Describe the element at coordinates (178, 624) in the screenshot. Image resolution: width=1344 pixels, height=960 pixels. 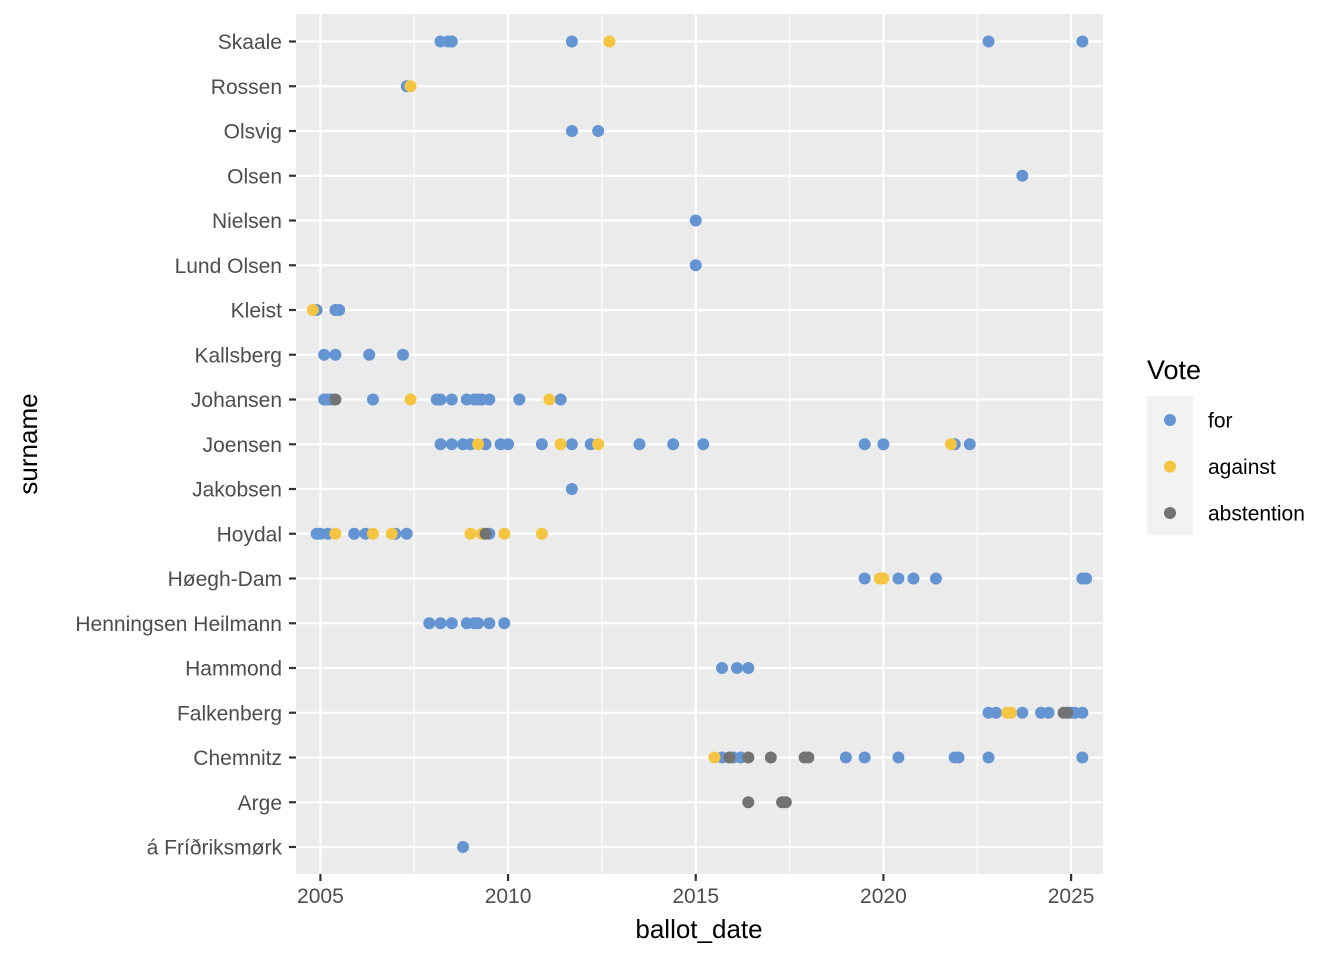
I see `y-tick-label: Henningsen Heilmann` at that location.